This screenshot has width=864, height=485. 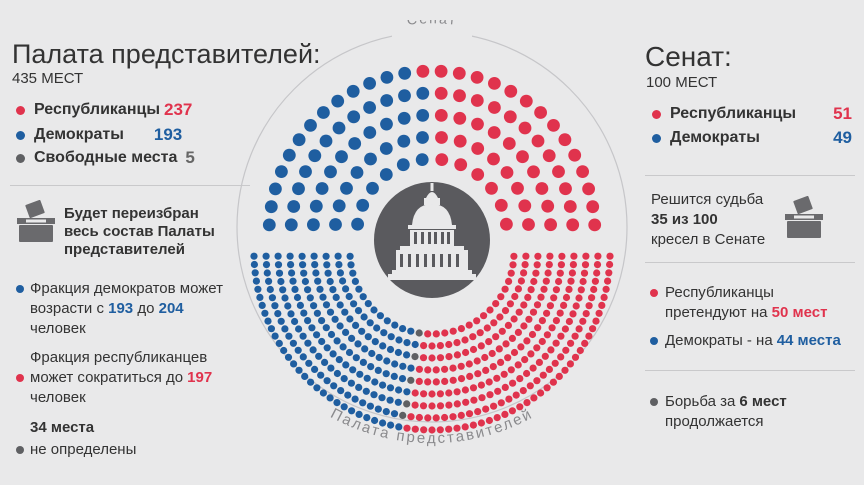 What do you see at coordinates (808, 340) in the screenshot?
I see `senate-dem-num: 44 места` at bounding box center [808, 340].